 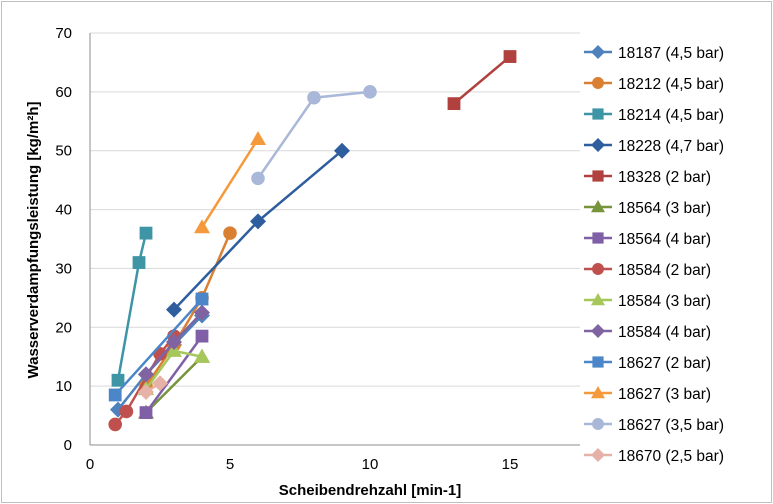 I want to click on legend-label: 18584 (4 bar), so click(x=664, y=332).